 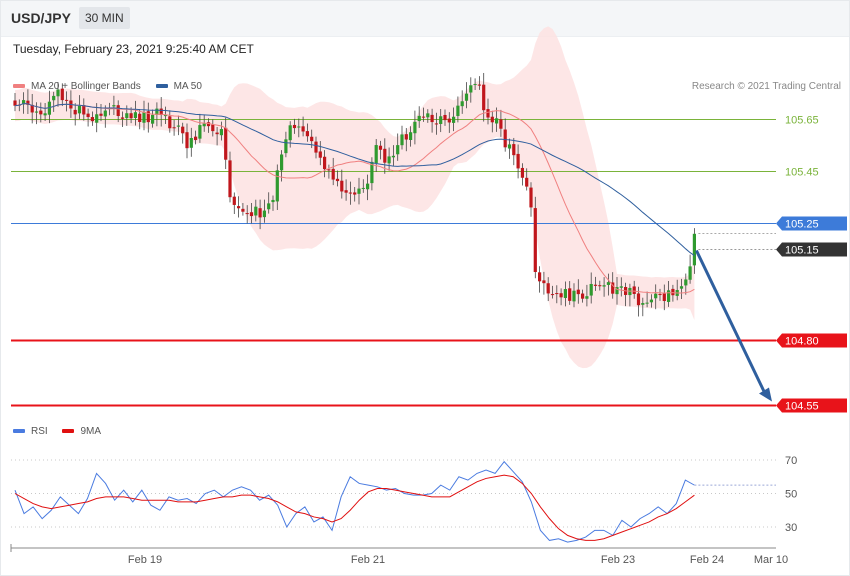 What do you see at coordinates (354, 501) in the screenshot?
I see `rsi-line` at bounding box center [354, 501].